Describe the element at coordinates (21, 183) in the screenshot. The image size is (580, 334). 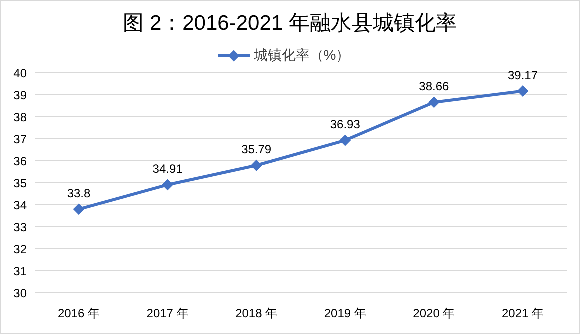
I see `y-tick-label: 35` at that location.